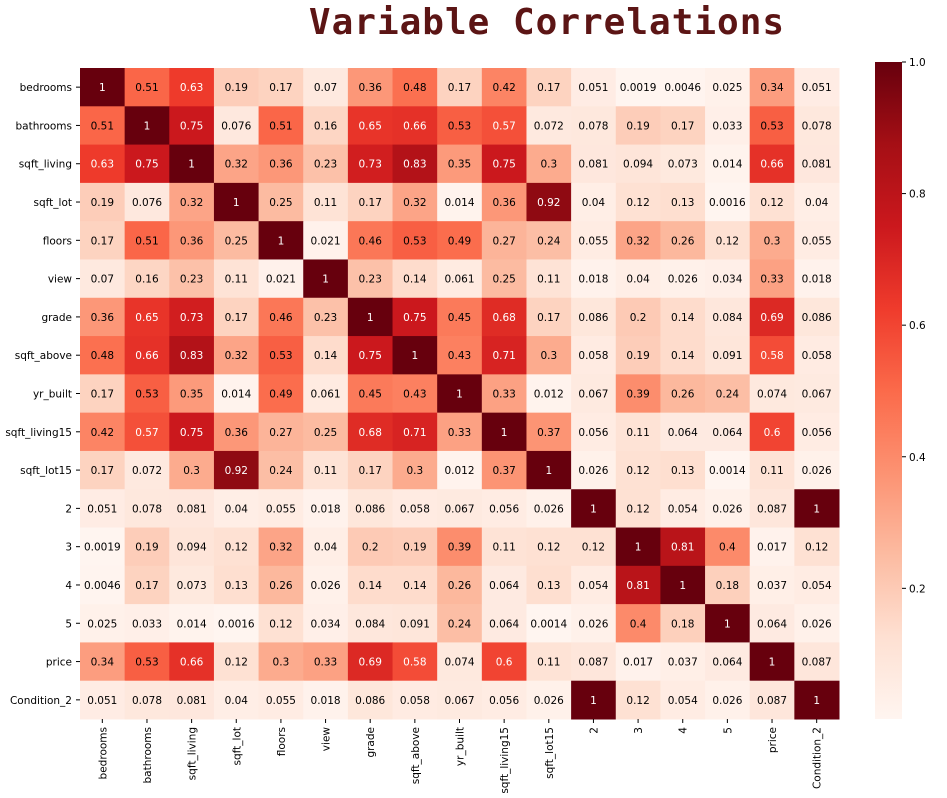 Image resolution: width=947 pixels, height=798 pixels. I want to click on cell-value-label: 0.056, so click(504, 509).